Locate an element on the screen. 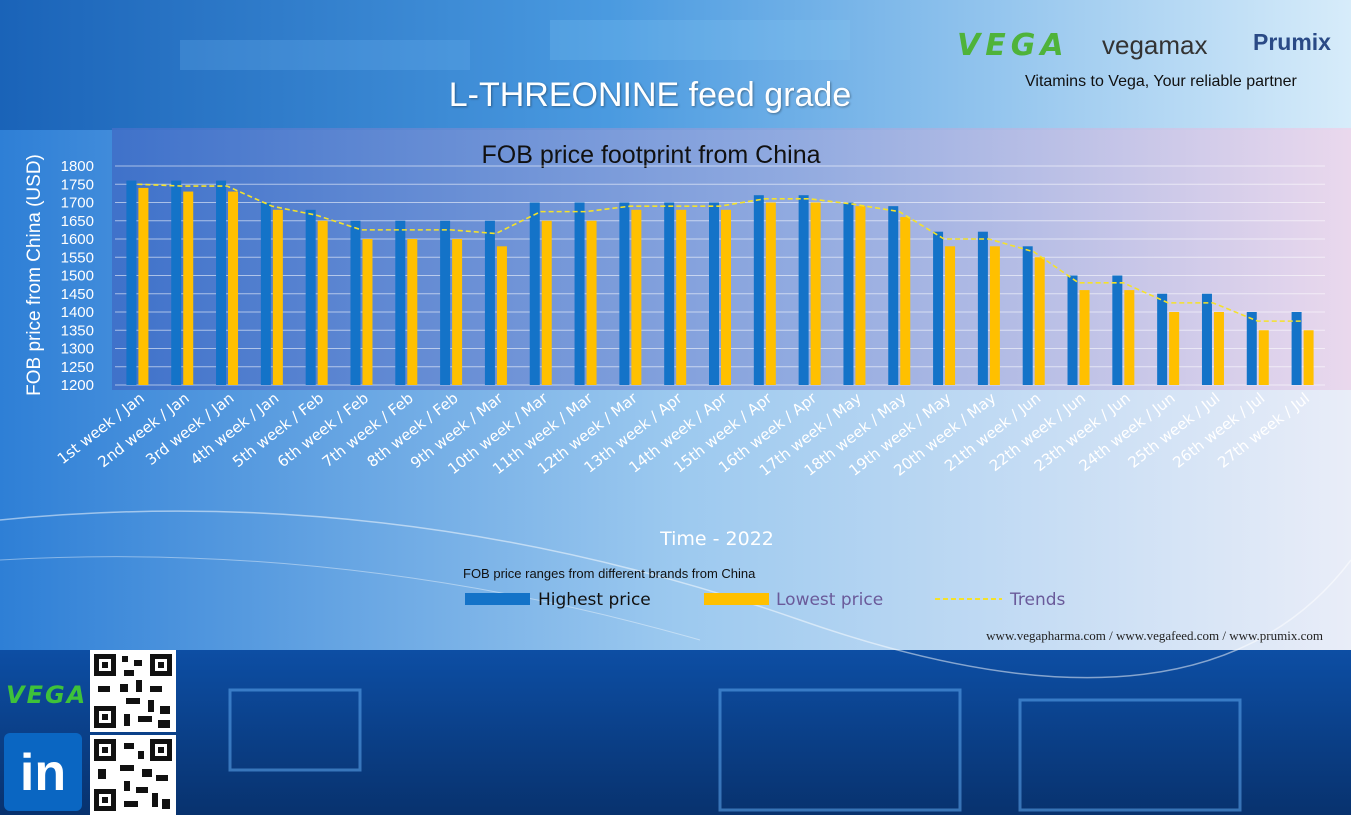 The width and height of the screenshot is (1351, 815). y-tick-label: 1500 is located at coordinates (77, 276).